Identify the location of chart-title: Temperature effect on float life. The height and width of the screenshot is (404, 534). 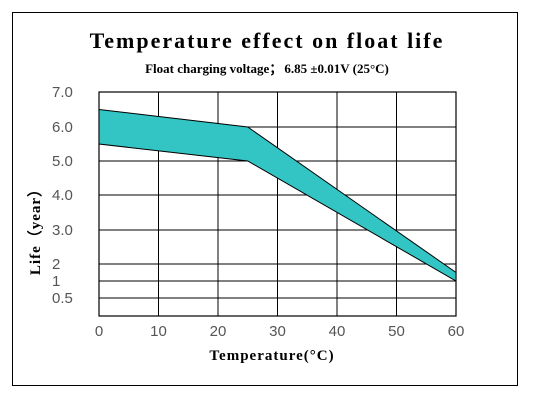
(267, 40).